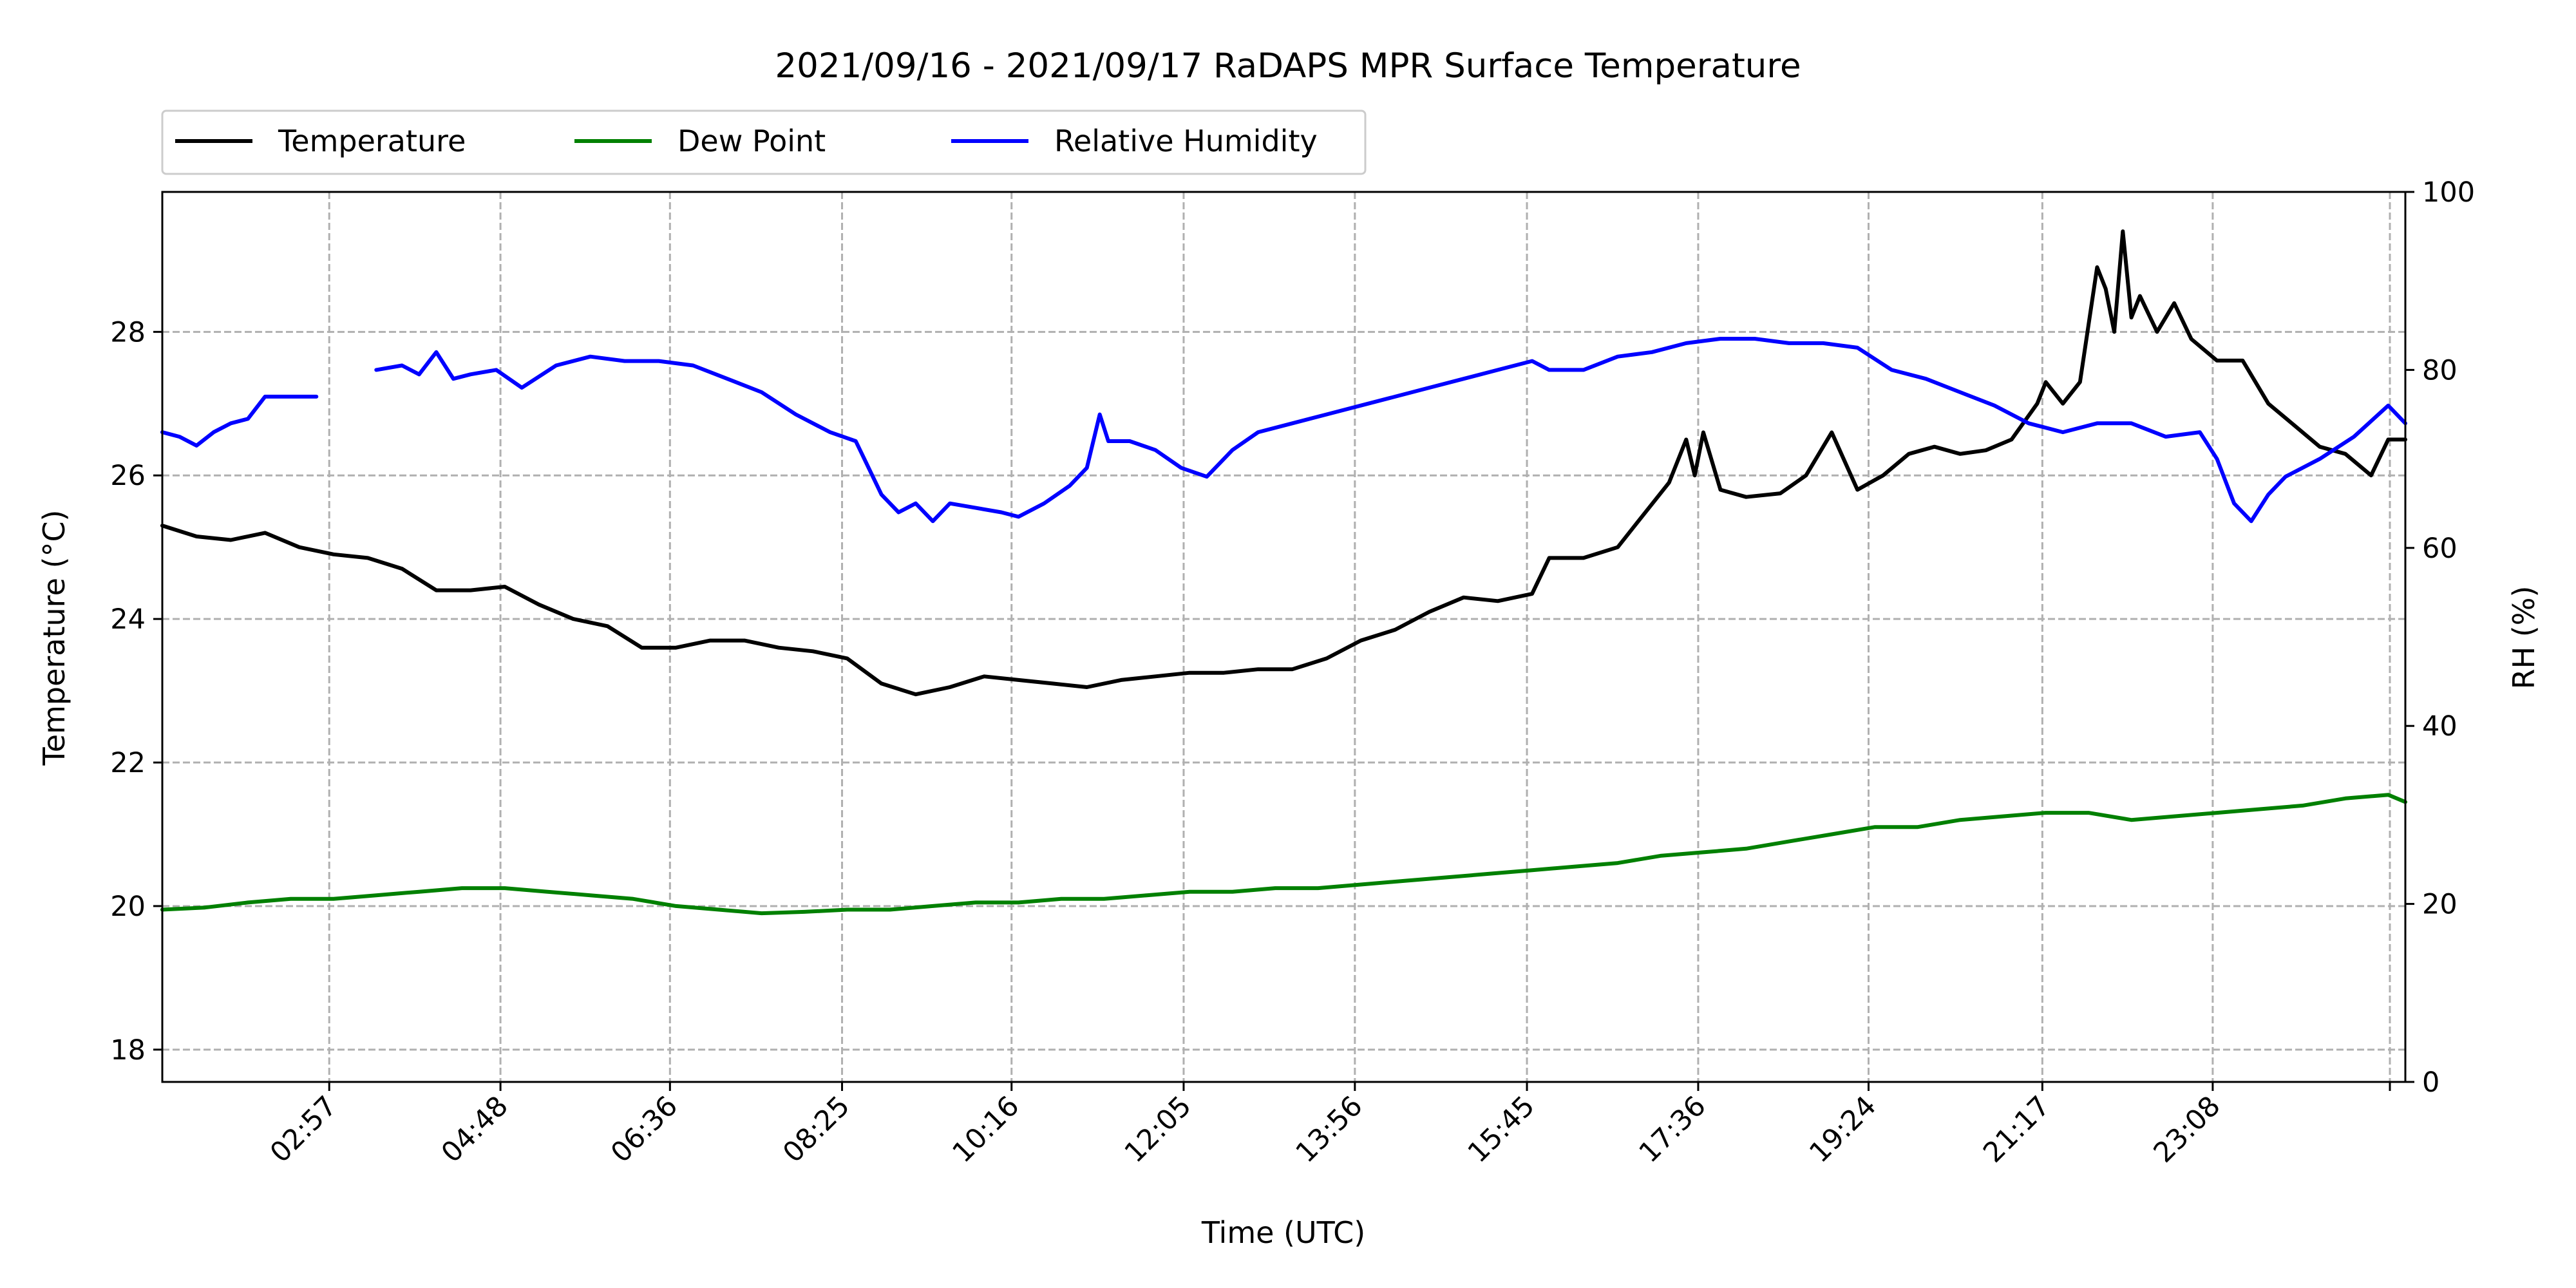  What do you see at coordinates (128, 763) in the screenshot?
I see `y-tick-label-left: 22` at bounding box center [128, 763].